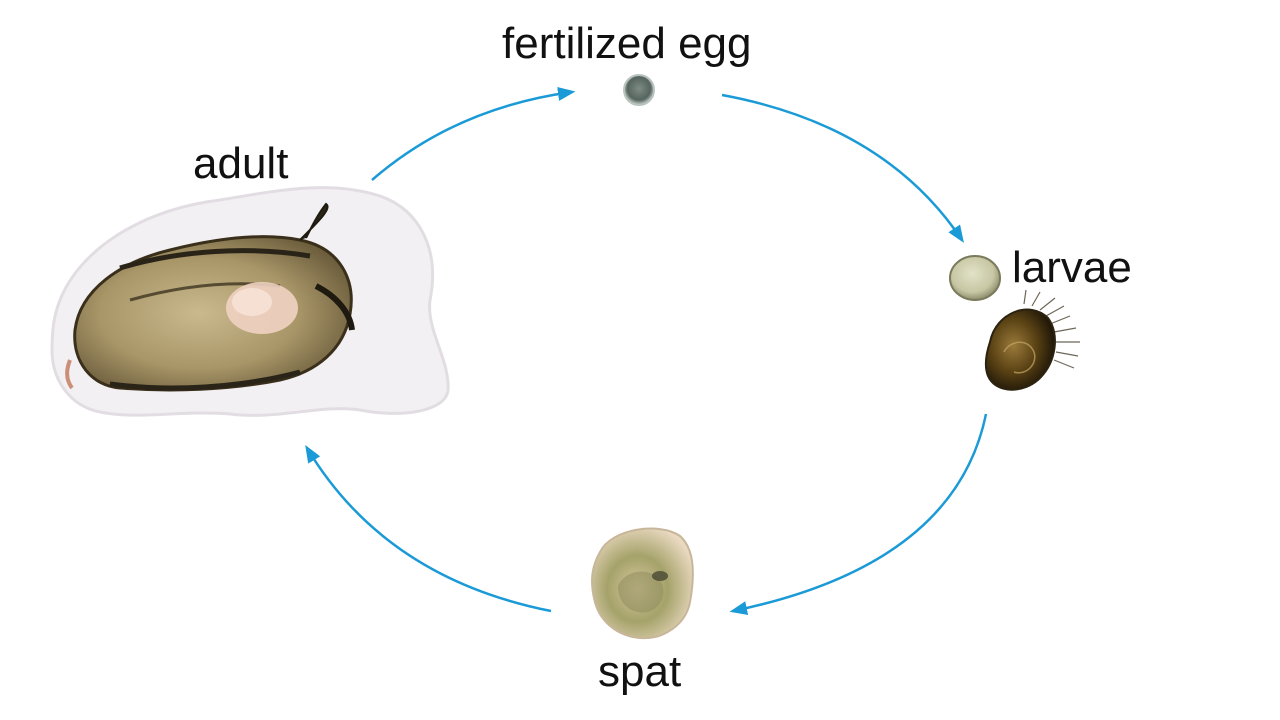 The width and height of the screenshot is (1280, 720). I want to click on veliger-larva, so click(1051, 329).